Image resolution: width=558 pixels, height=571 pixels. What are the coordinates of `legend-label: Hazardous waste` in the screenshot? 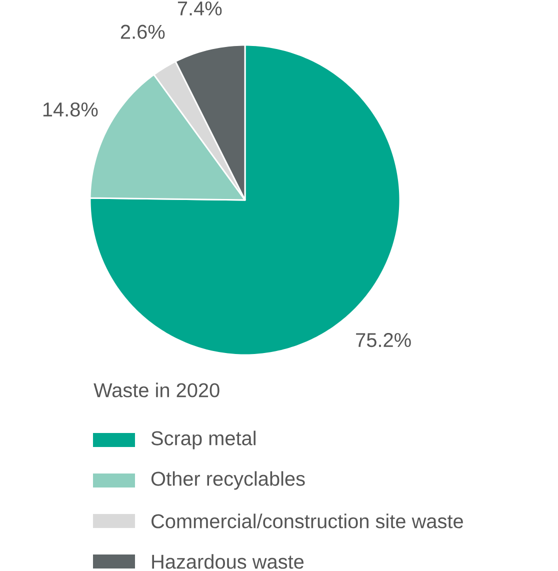 It's located at (228, 561).